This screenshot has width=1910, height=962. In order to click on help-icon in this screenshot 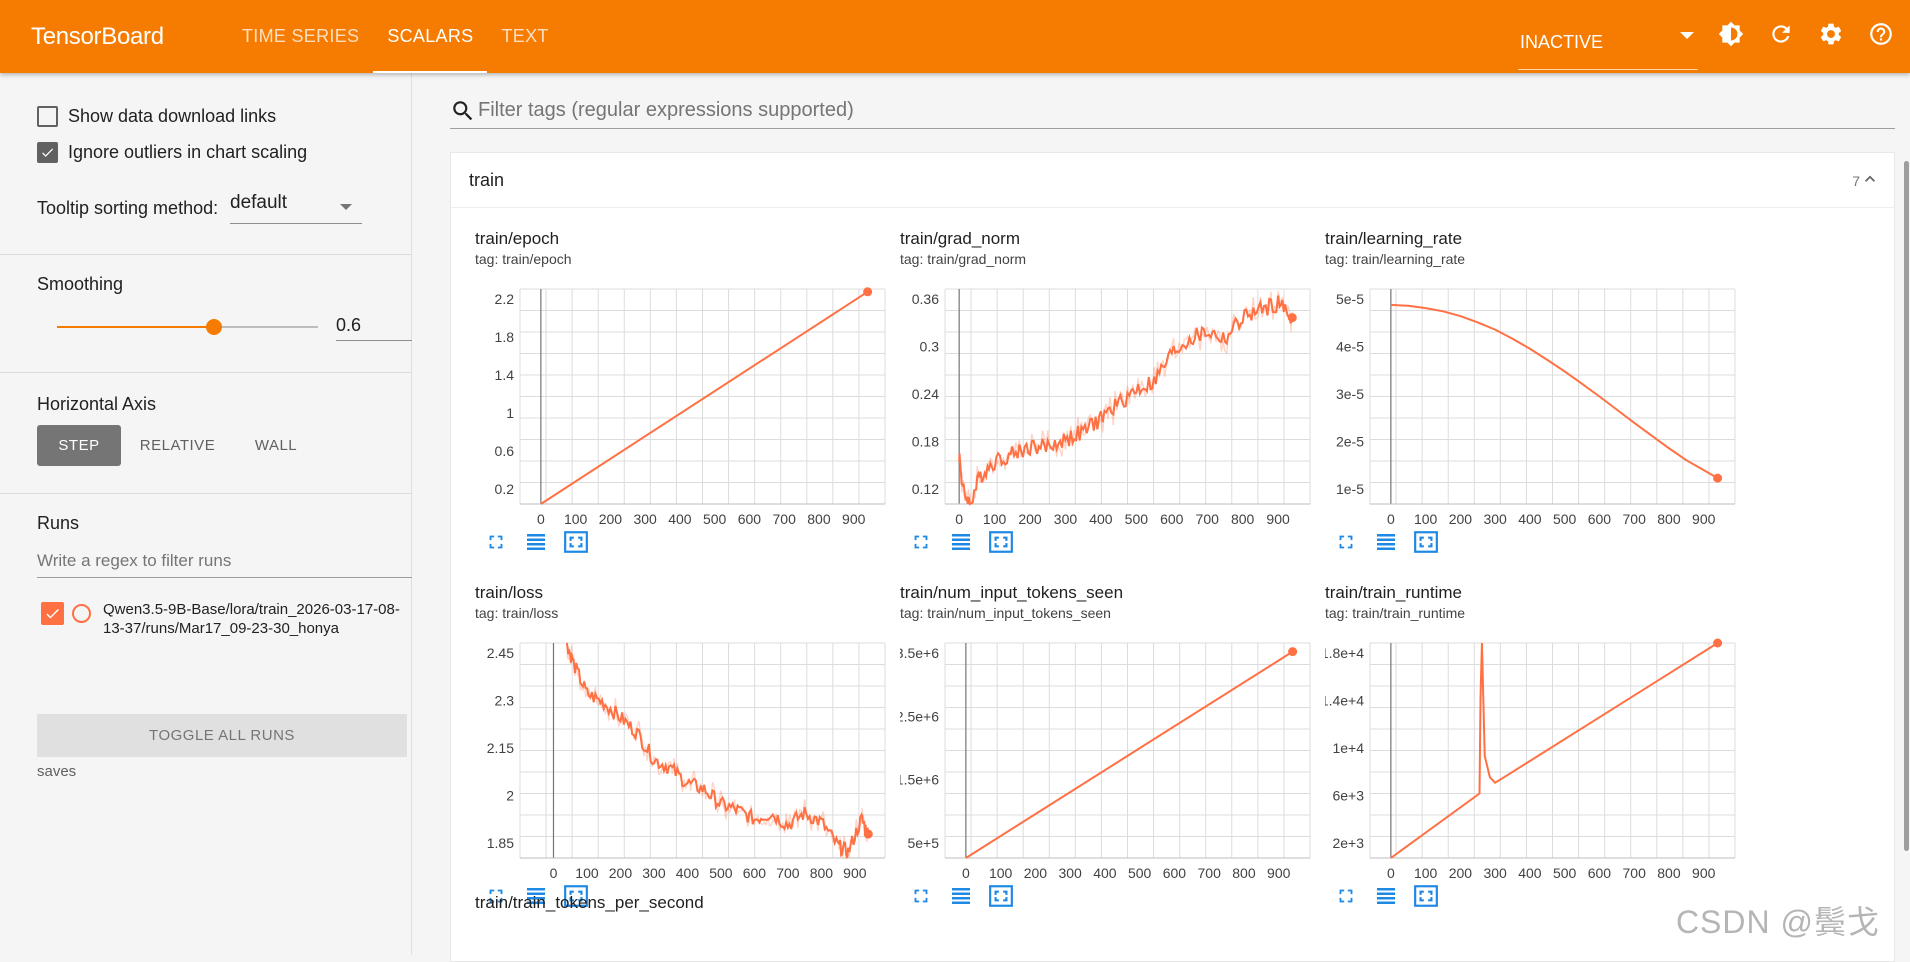, I will do `click(1880, 33)`.